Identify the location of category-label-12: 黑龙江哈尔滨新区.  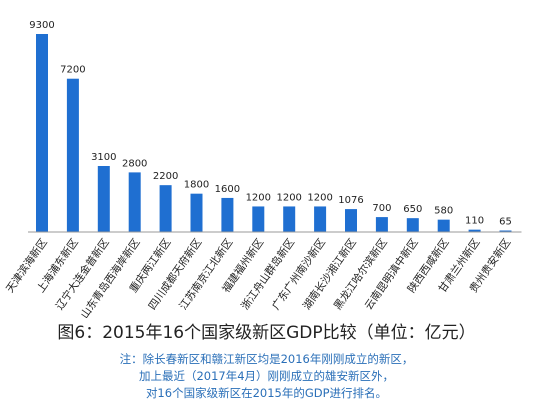
(360, 274).